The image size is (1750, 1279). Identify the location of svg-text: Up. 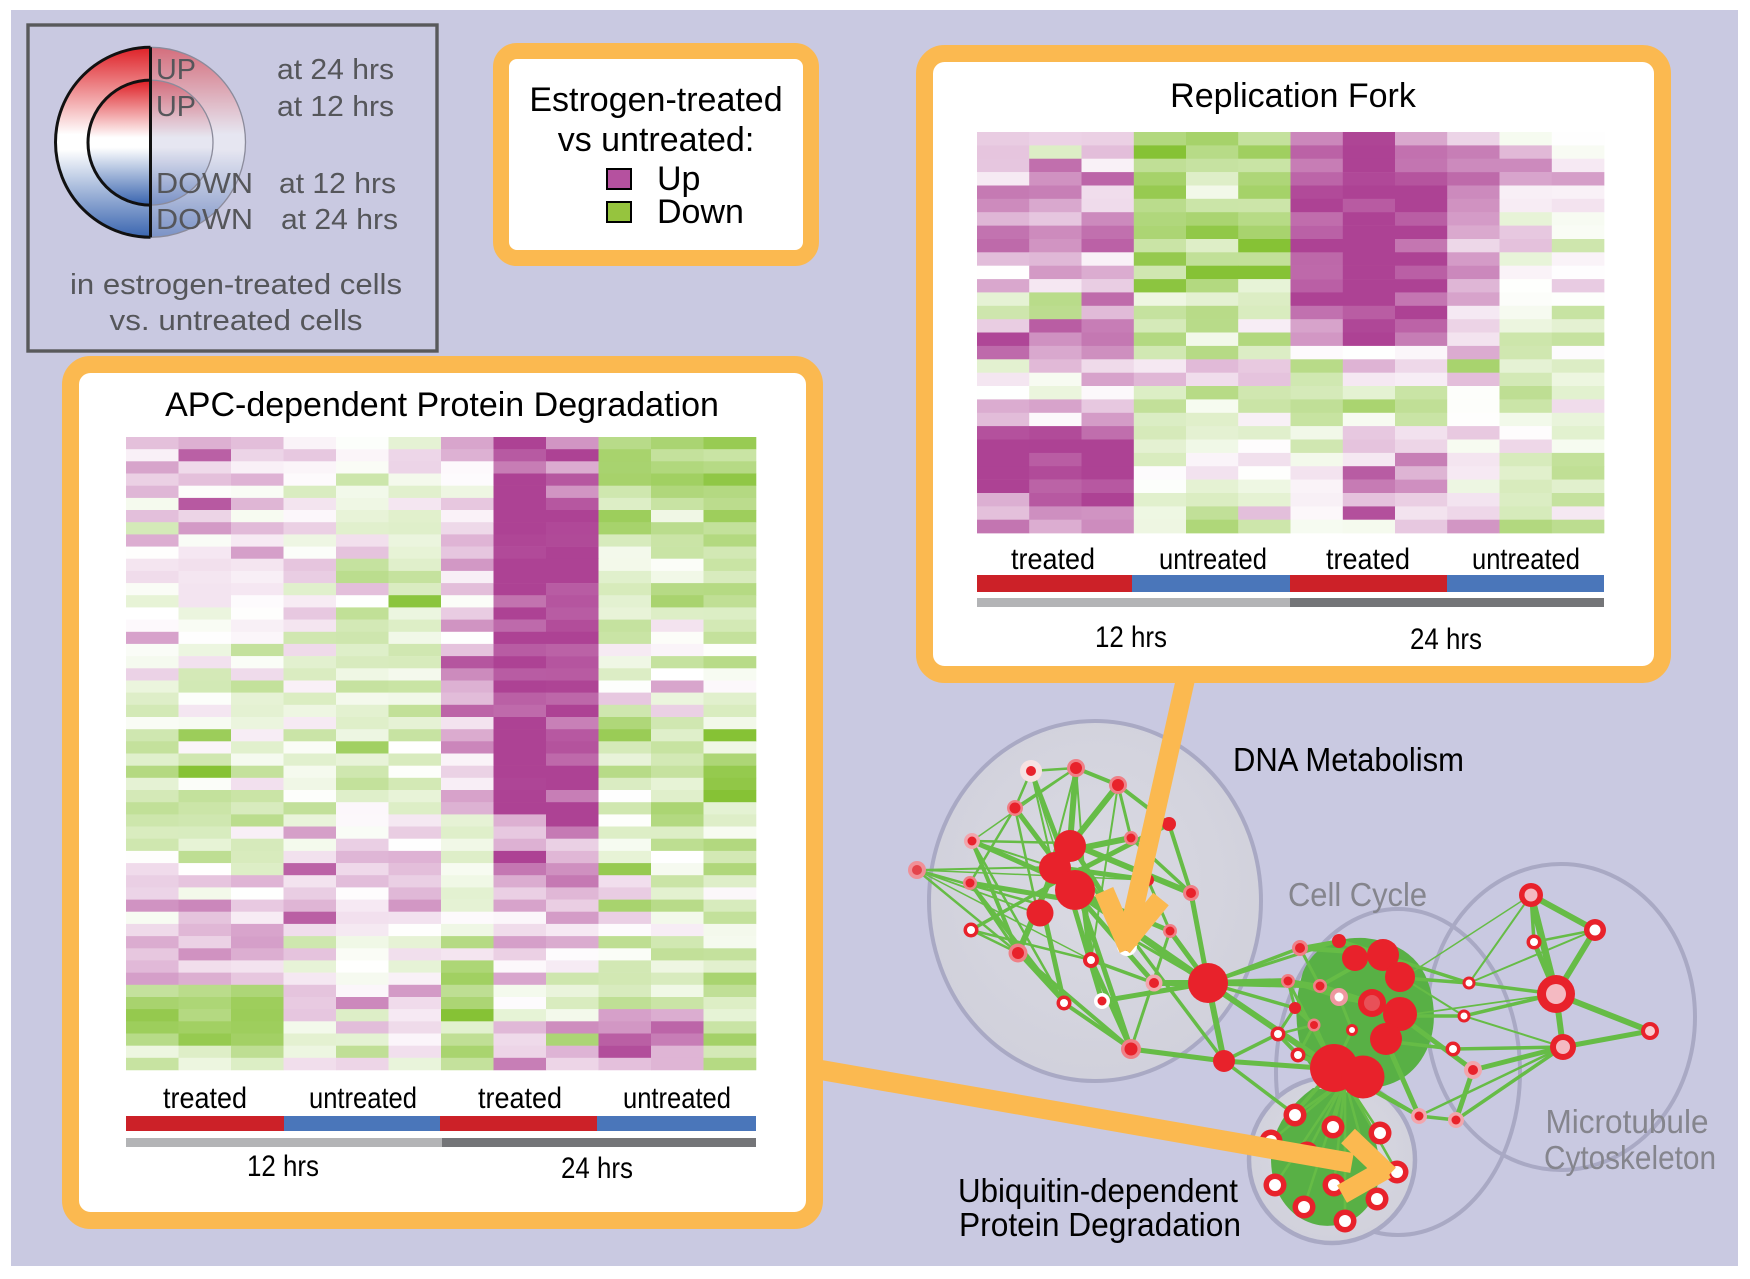
(678, 179).